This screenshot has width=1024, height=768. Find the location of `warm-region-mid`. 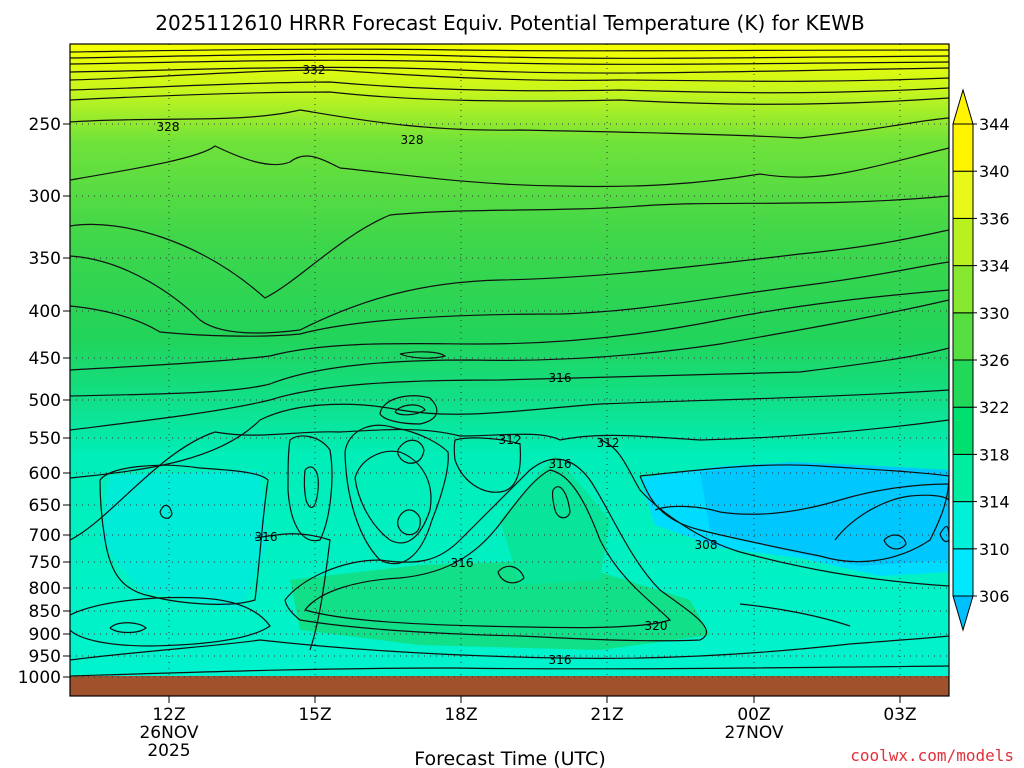

warm-region-mid is located at coordinates (555, 520).